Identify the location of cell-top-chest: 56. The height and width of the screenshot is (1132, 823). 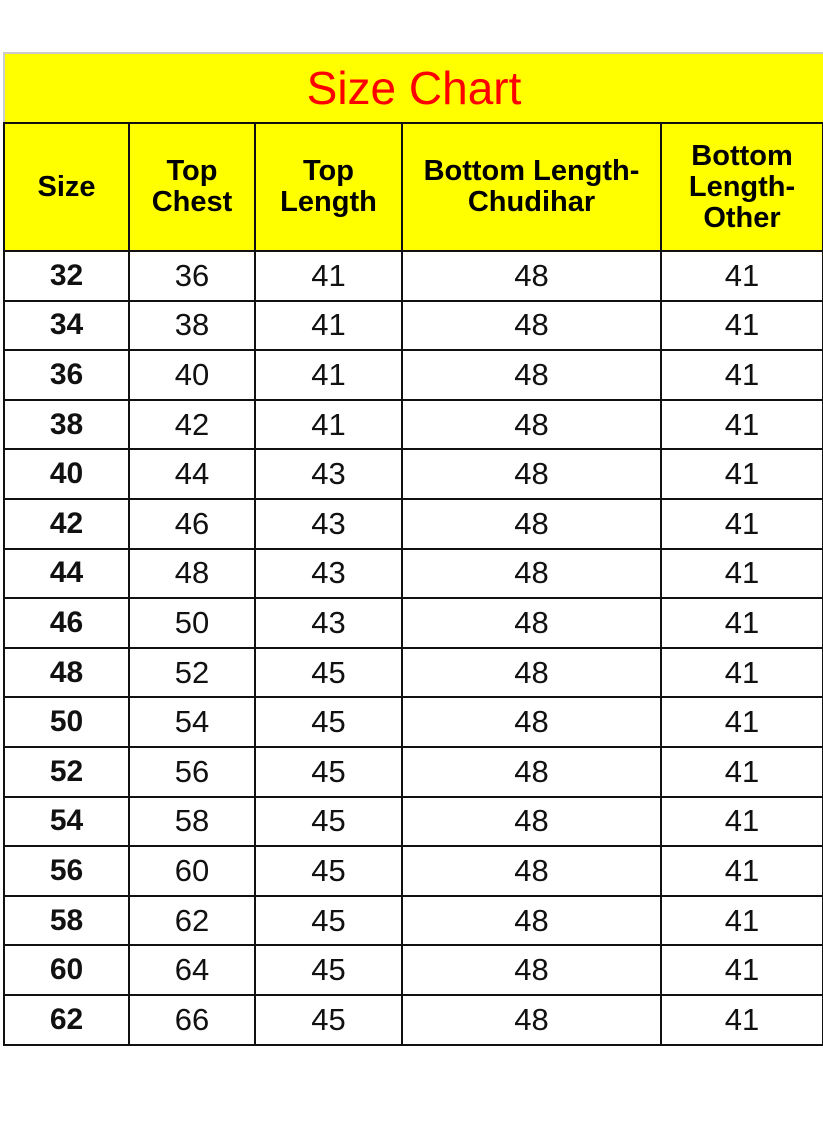
(192, 771).